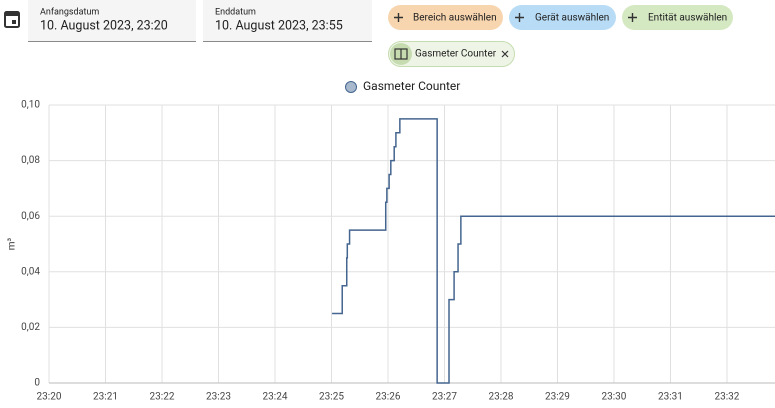 The image size is (775, 408). What do you see at coordinates (572, 18) in the screenshot?
I see `chip-label: Gerät auswählen` at bounding box center [572, 18].